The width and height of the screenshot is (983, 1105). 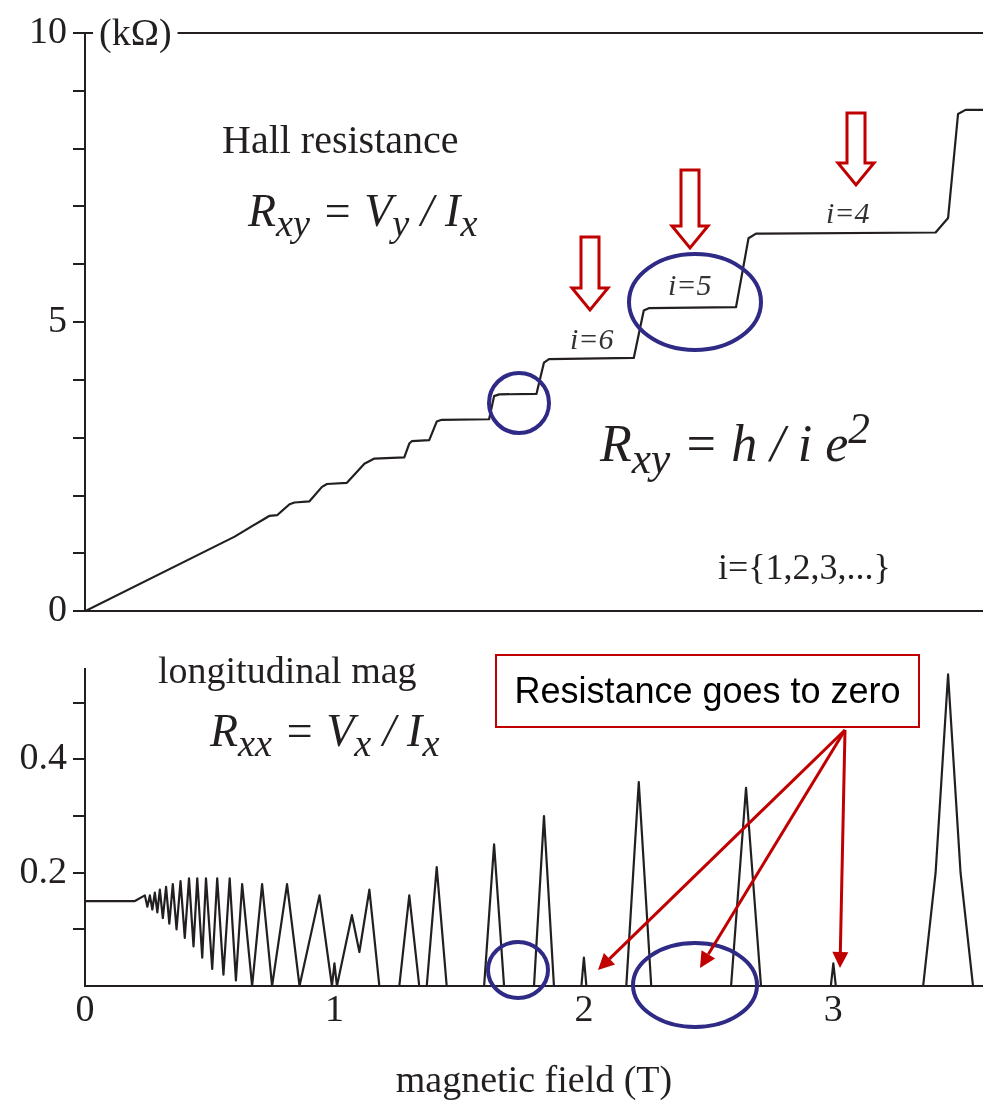 What do you see at coordinates (340, 139) in the screenshot?
I see `annotation: Hall resistance` at bounding box center [340, 139].